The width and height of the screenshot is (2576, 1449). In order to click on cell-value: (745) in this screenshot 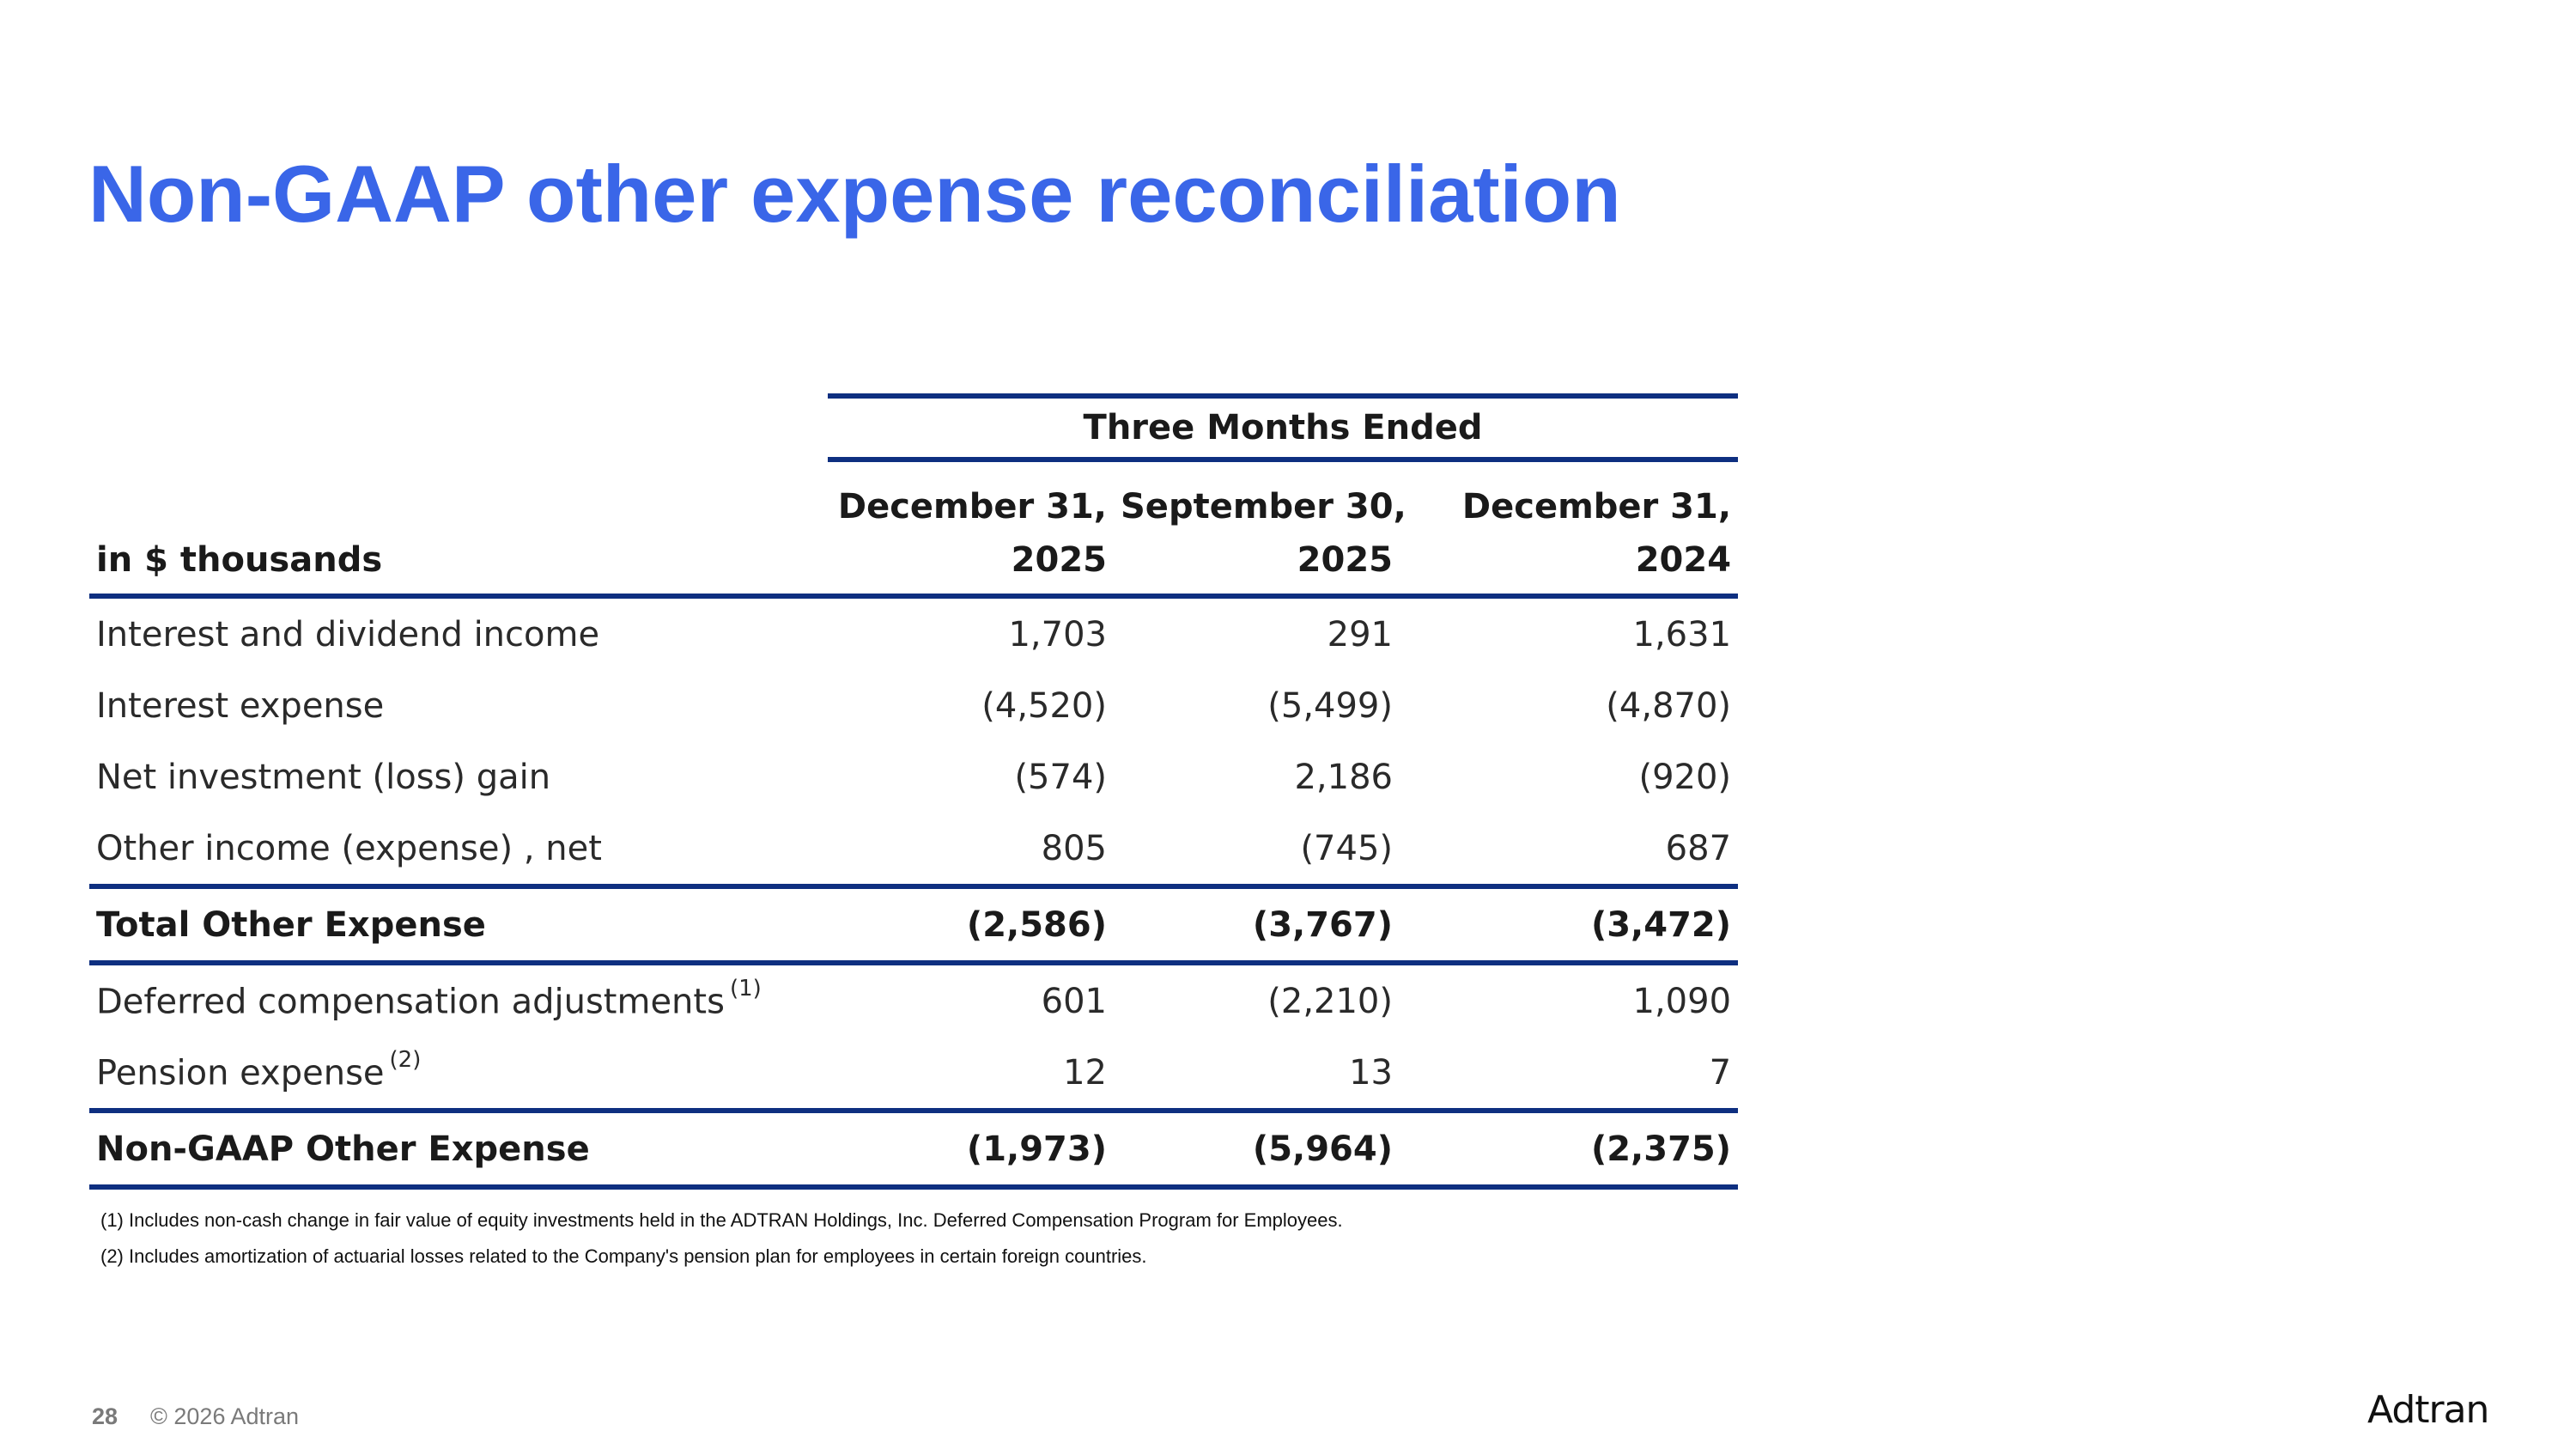, I will do `click(1257, 851)`.